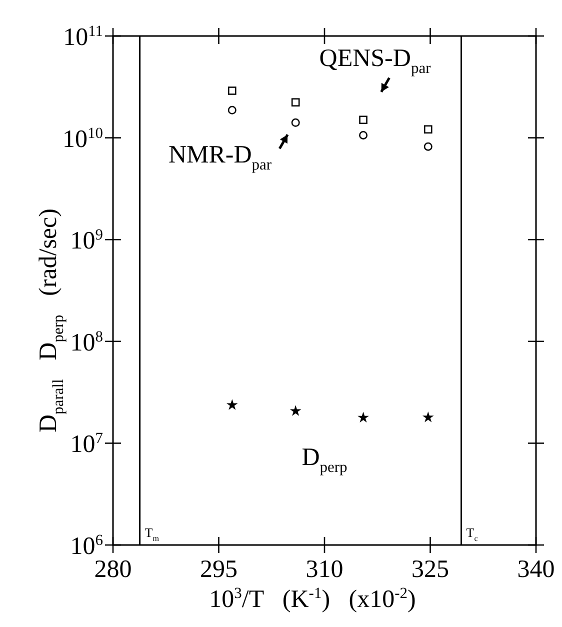 This screenshot has height=627, width=562. I want to click on annotation: D$_{perp}$, so click(325, 460).